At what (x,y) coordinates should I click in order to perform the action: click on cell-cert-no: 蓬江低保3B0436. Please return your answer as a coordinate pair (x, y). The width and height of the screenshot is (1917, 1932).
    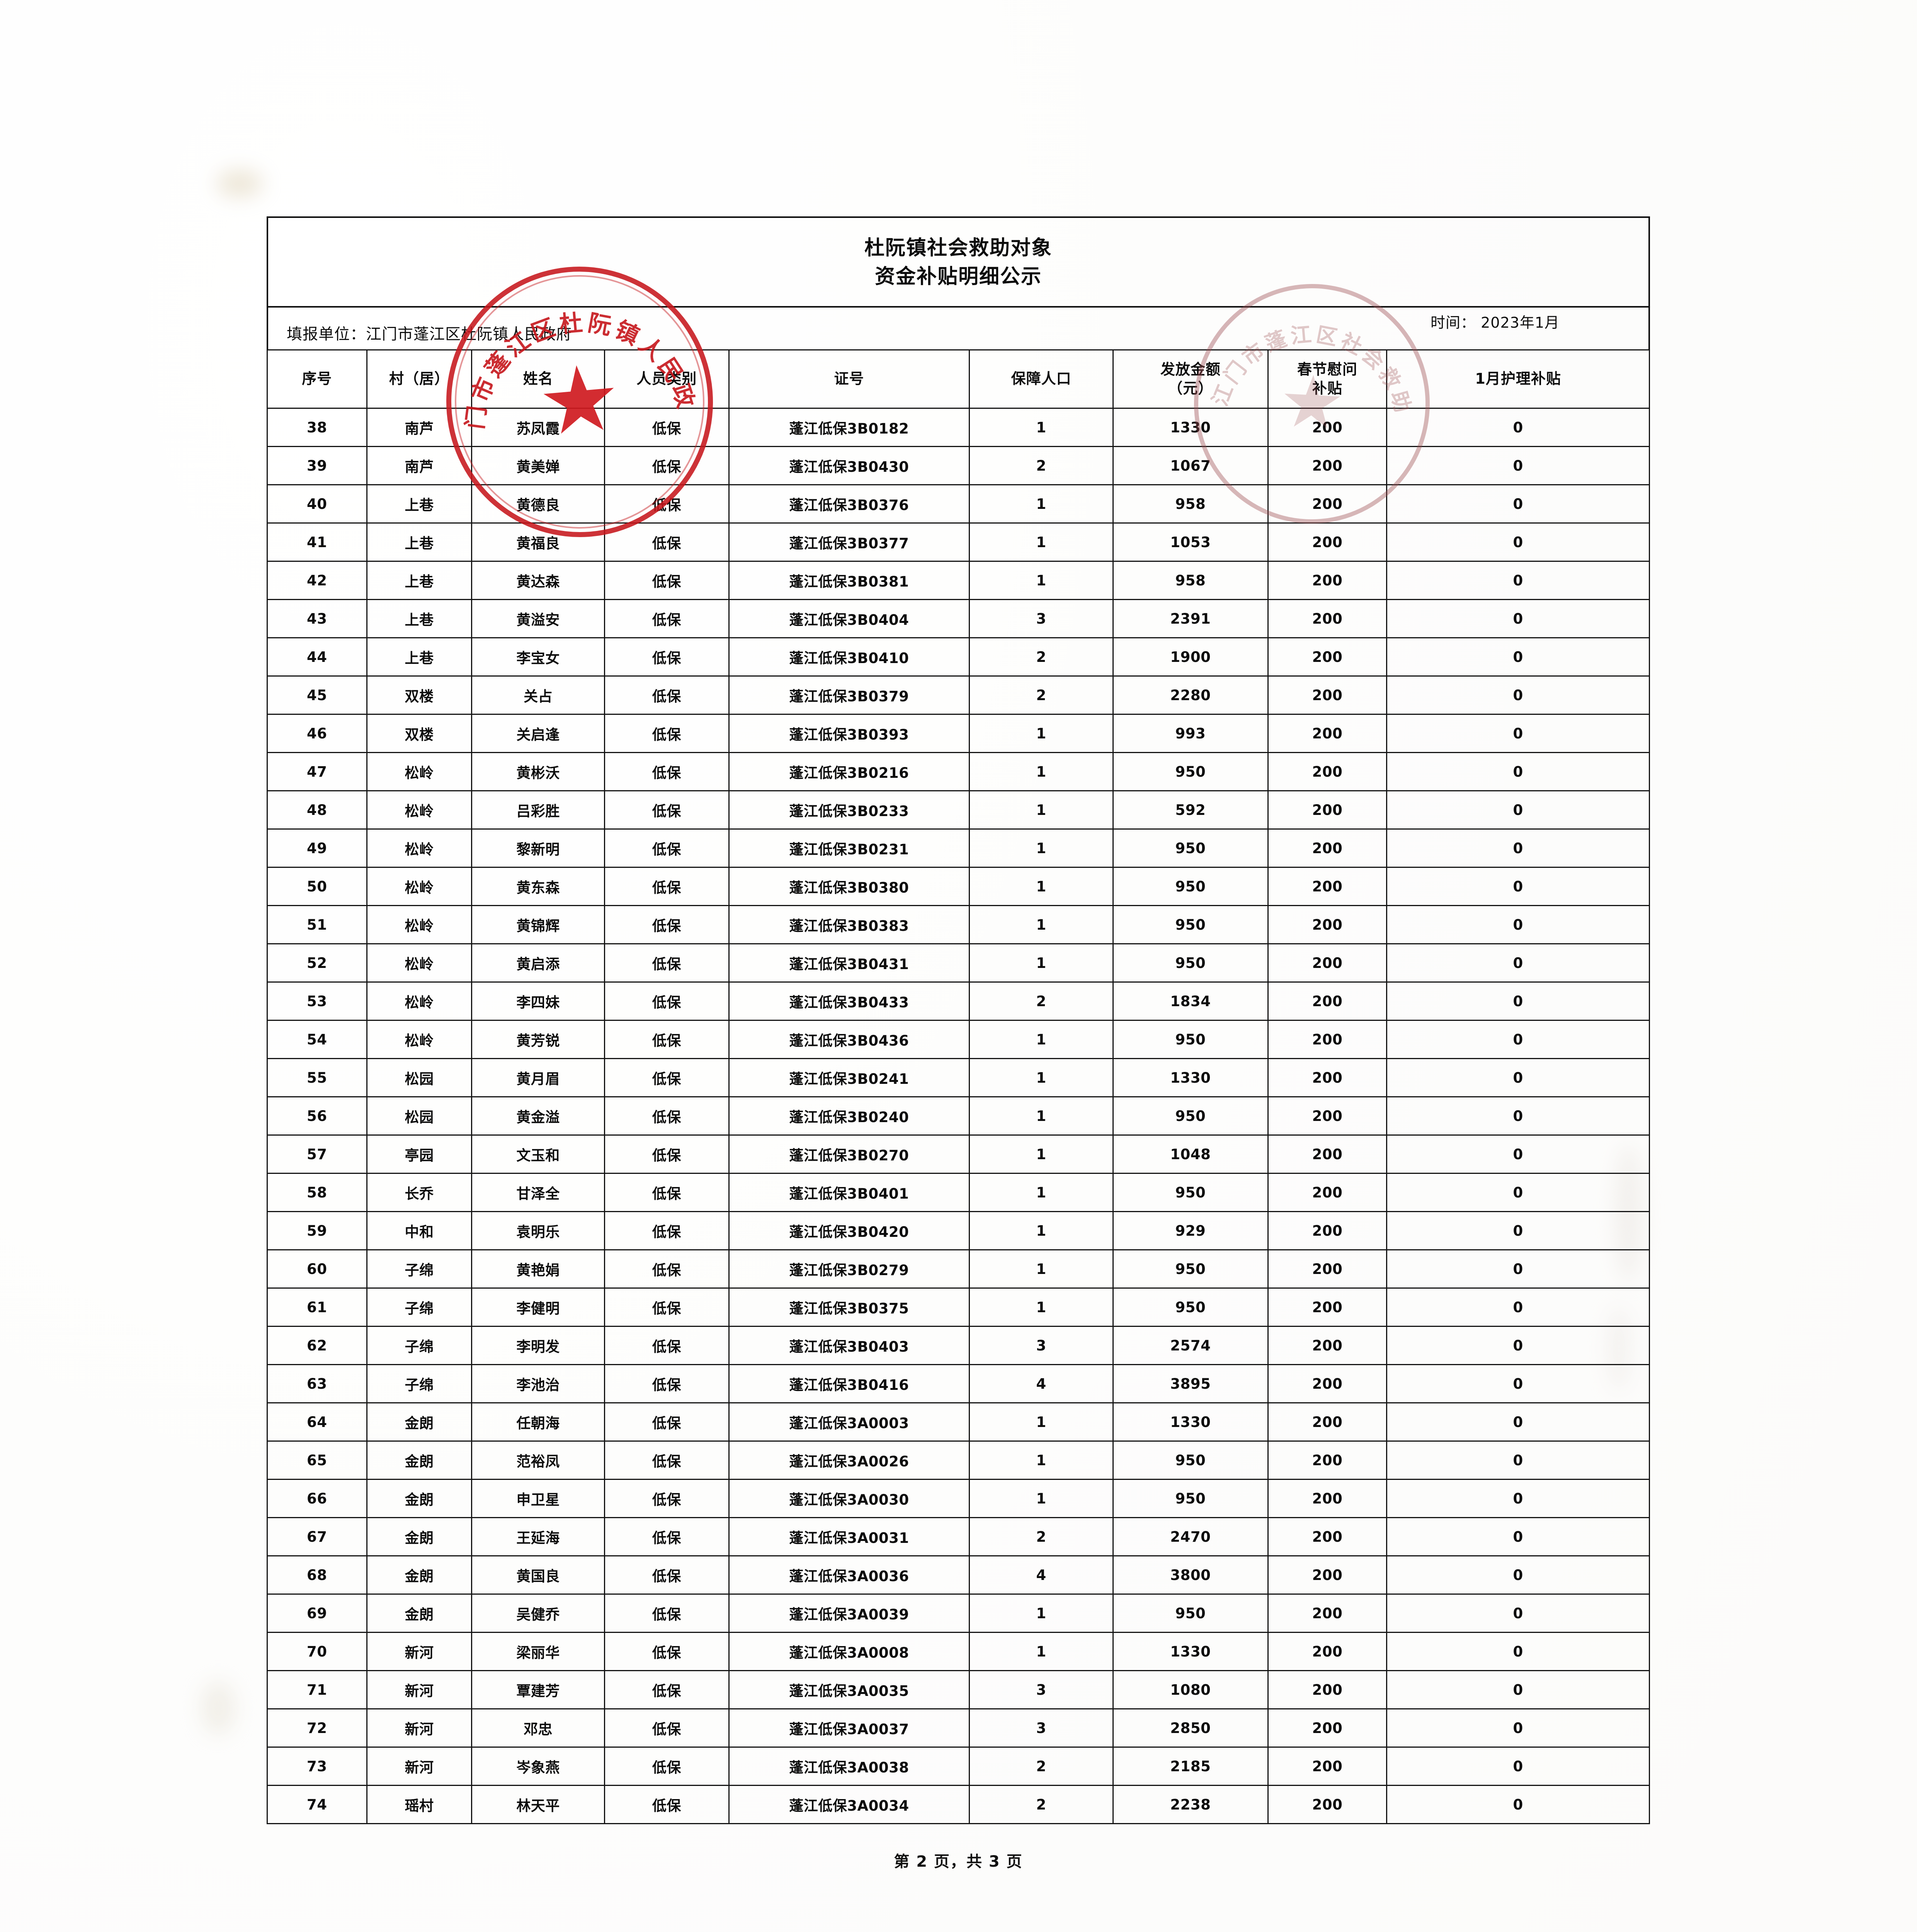
    Looking at the image, I should click on (849, 1040).